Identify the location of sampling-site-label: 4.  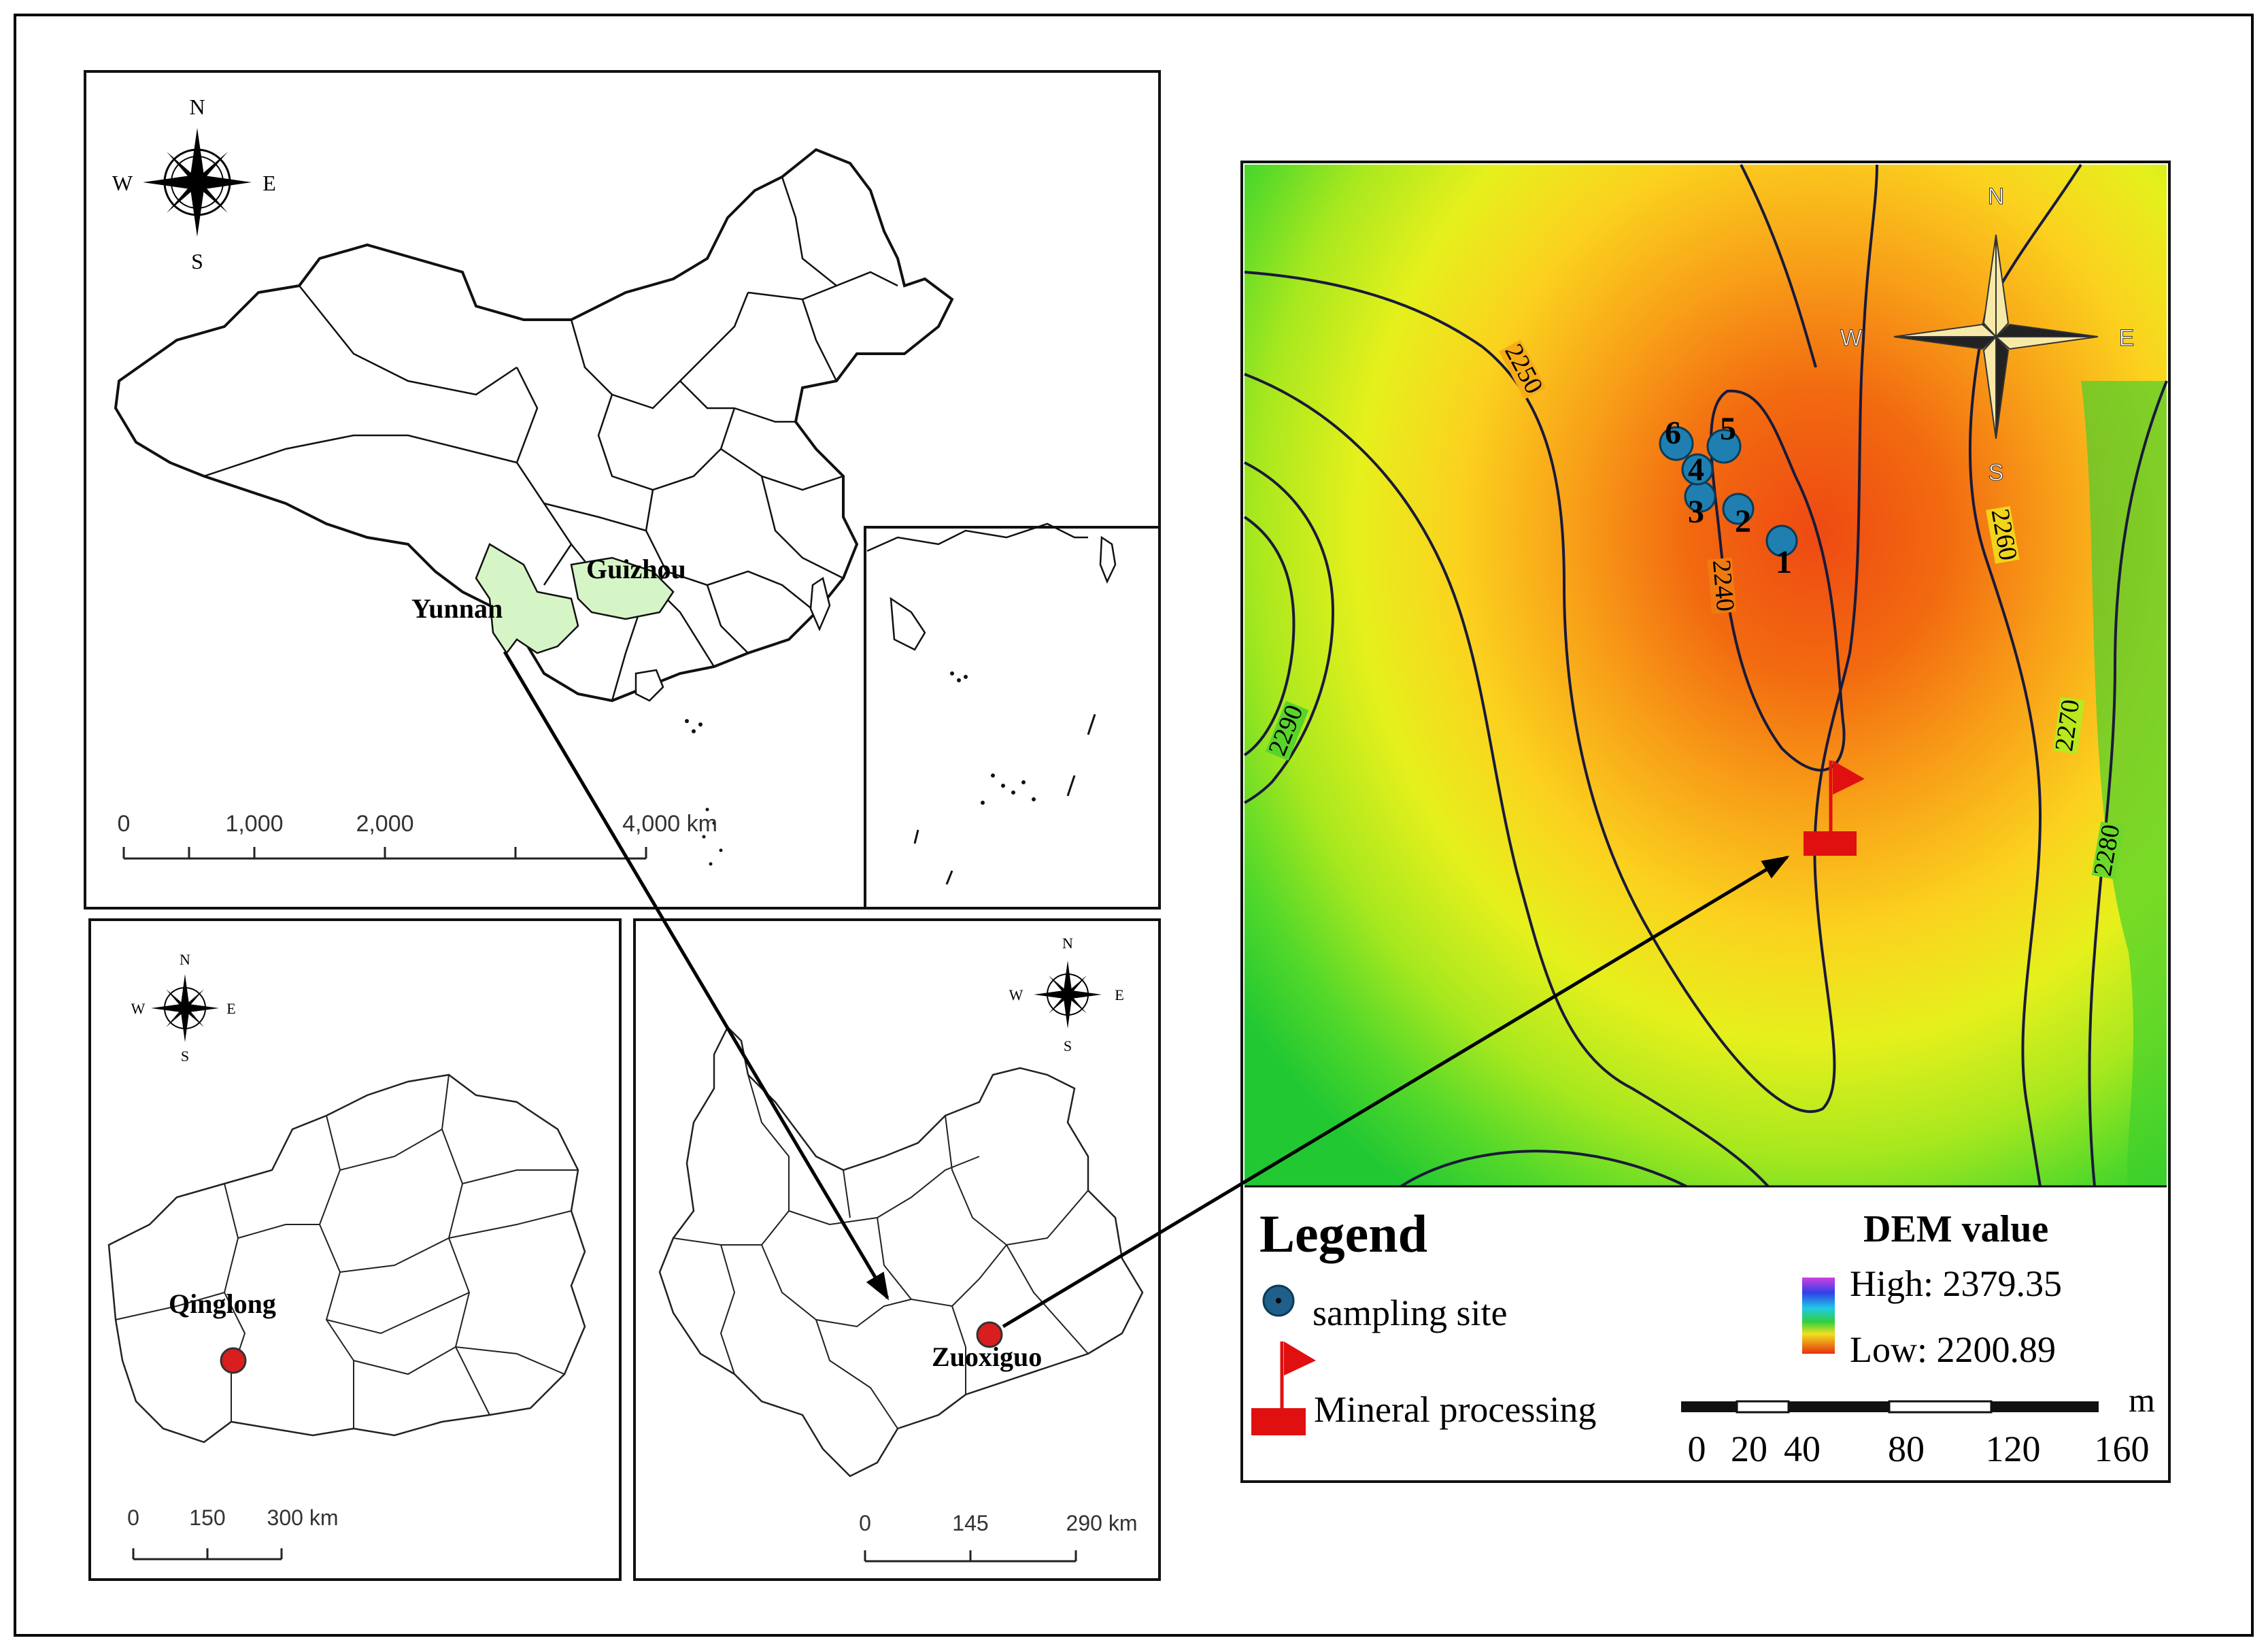
(1696, 470).